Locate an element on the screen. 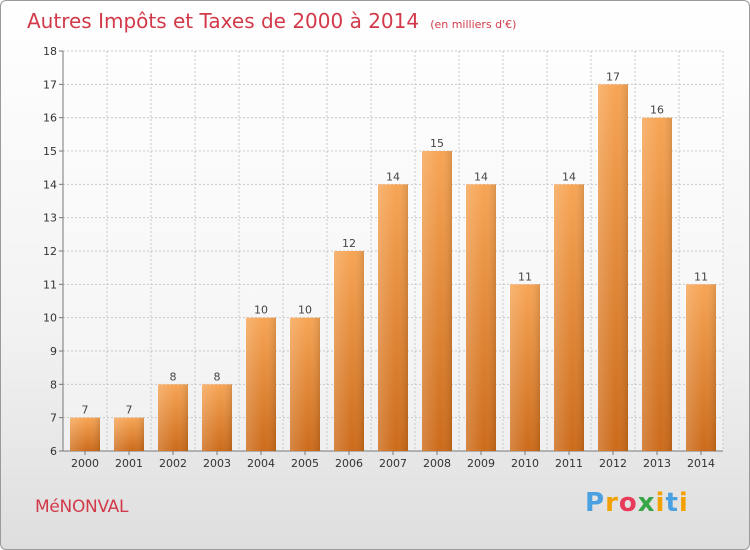 This screenshot has height=550, width=750. bar-shade-2002 is located at coordinates (173, 417).